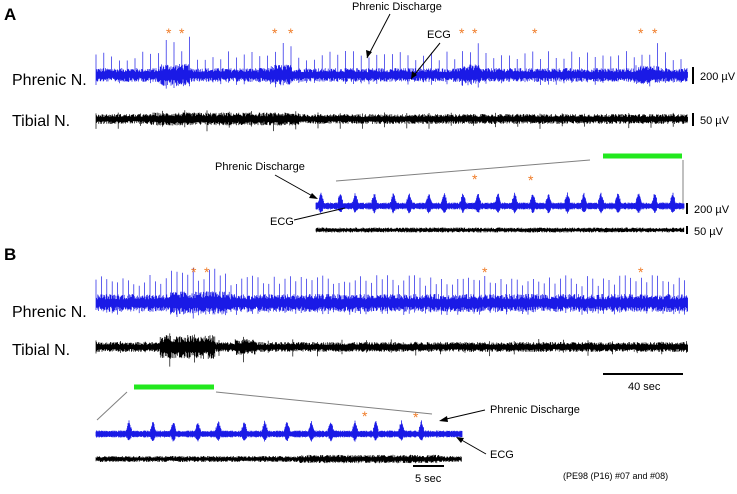 This screenshot has width=737, height=494. I want to click on panel-b-inset-ecg-label: ECG, so click(502, 455).